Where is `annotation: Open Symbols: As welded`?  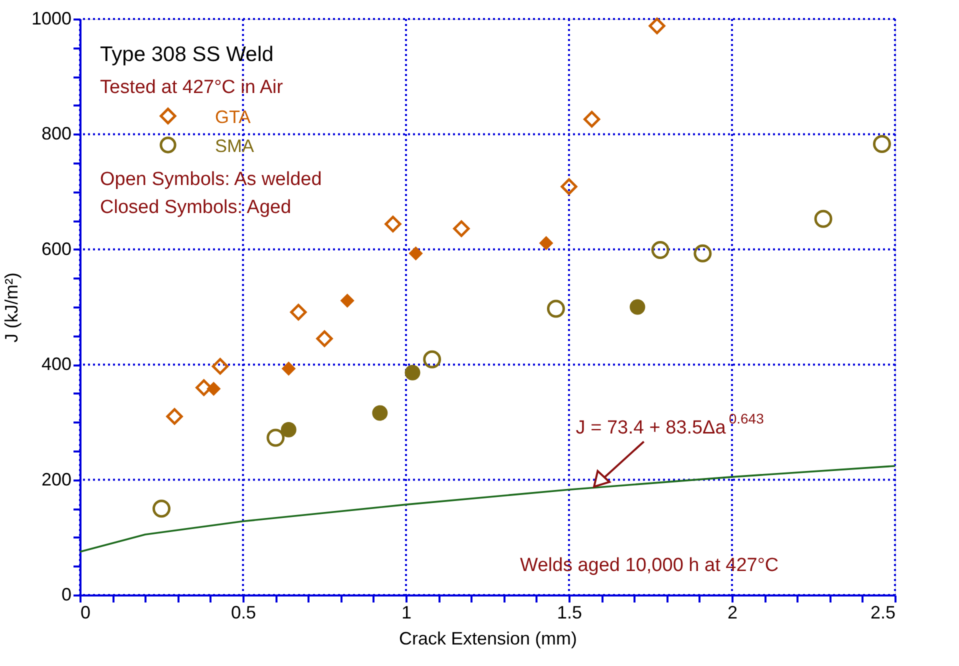
annotation: Open Symbols: As welded is located at coordinates (211, 179).